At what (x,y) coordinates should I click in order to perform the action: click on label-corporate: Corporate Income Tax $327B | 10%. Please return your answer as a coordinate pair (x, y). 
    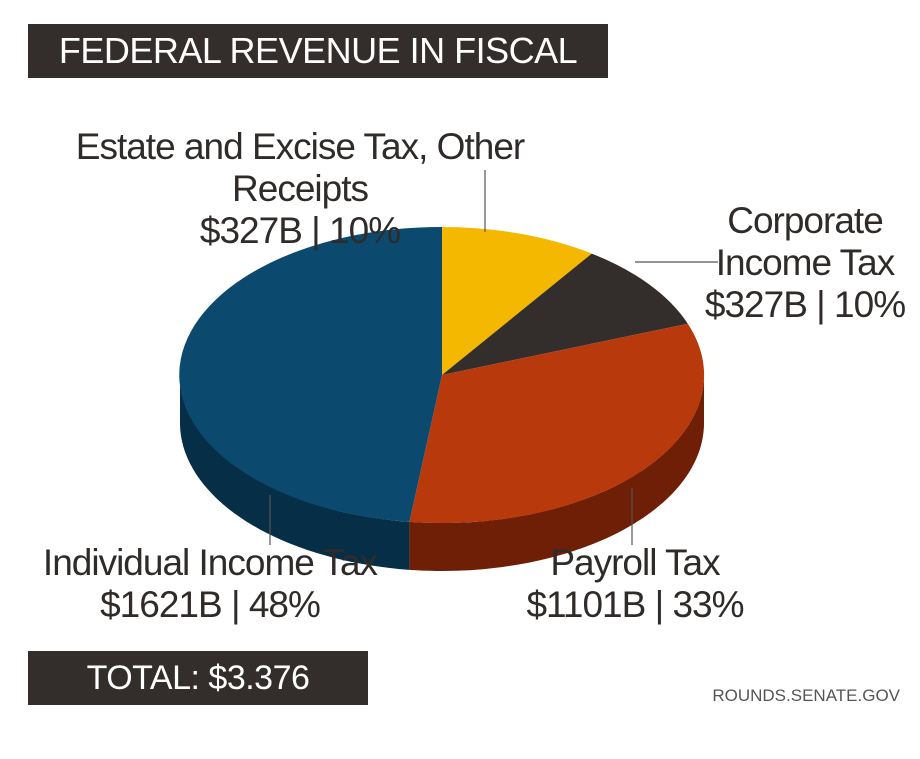
    Looking at the image, I should click on (805, 263).